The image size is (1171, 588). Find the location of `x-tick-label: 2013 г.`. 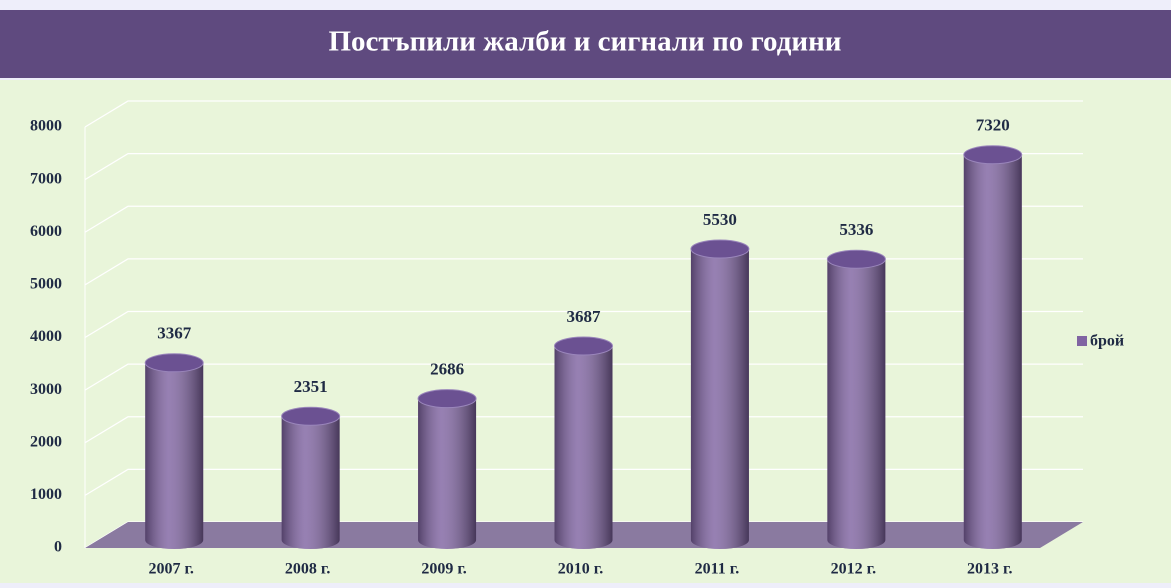

x-tick-label: 2013 г. is located at coordinates (989, 569).